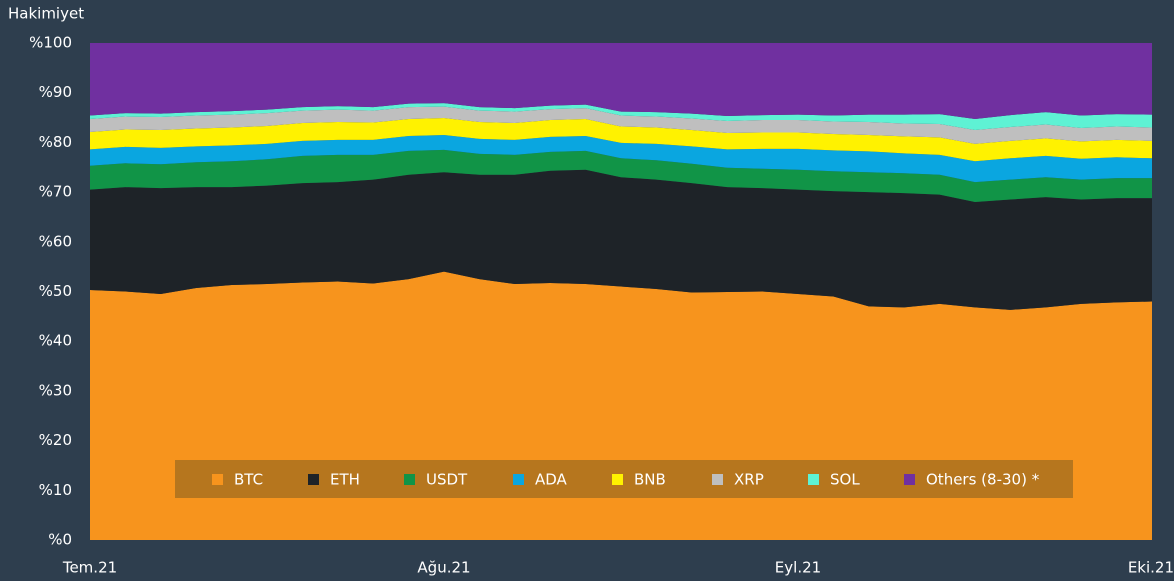 Image resolution: width=1174 pixels, height=581 pixels. What do you see at coordinates (345, 480) in the screenshot?
I see `legend-label: ETH` at bounding box center [345, 480].